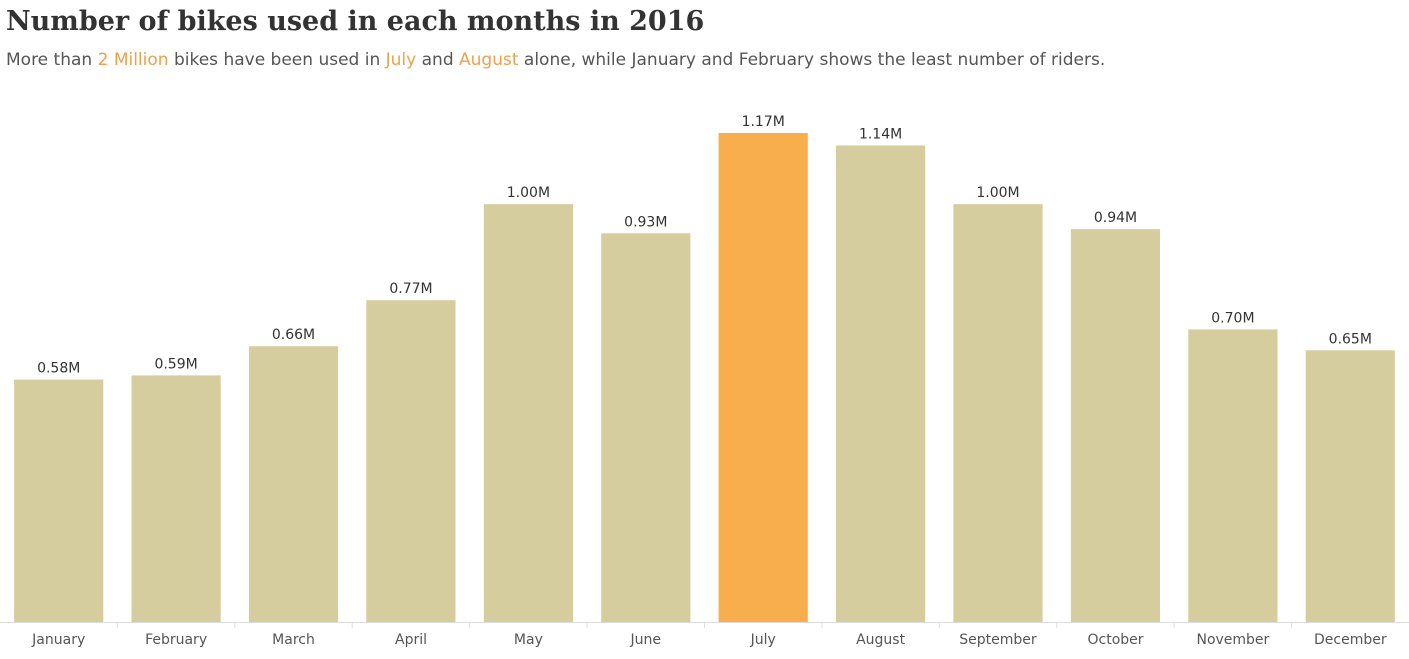 This screenshot has height=659, width=1409. What do you see at coordinates (133, 60) in the screenshot?
I see `subtitle-highlight: 2 Million` at bounding box center [133, 60].